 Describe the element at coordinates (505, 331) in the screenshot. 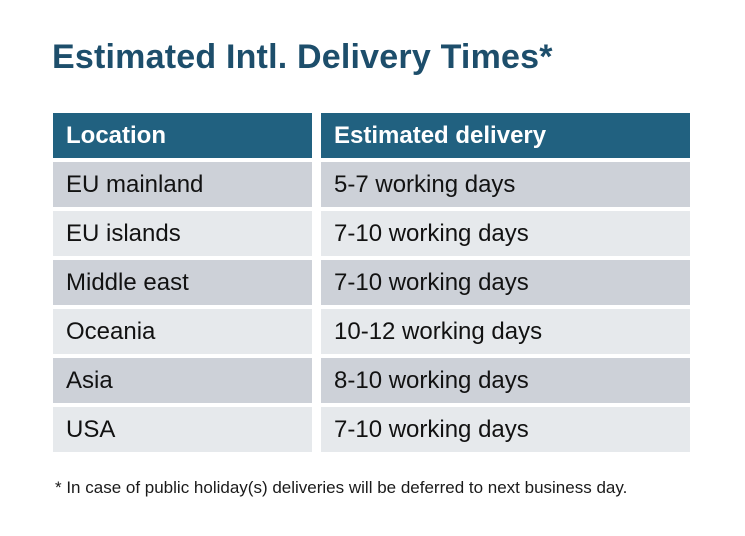

I see `delivery-cell: 10-12 working days` at that location.